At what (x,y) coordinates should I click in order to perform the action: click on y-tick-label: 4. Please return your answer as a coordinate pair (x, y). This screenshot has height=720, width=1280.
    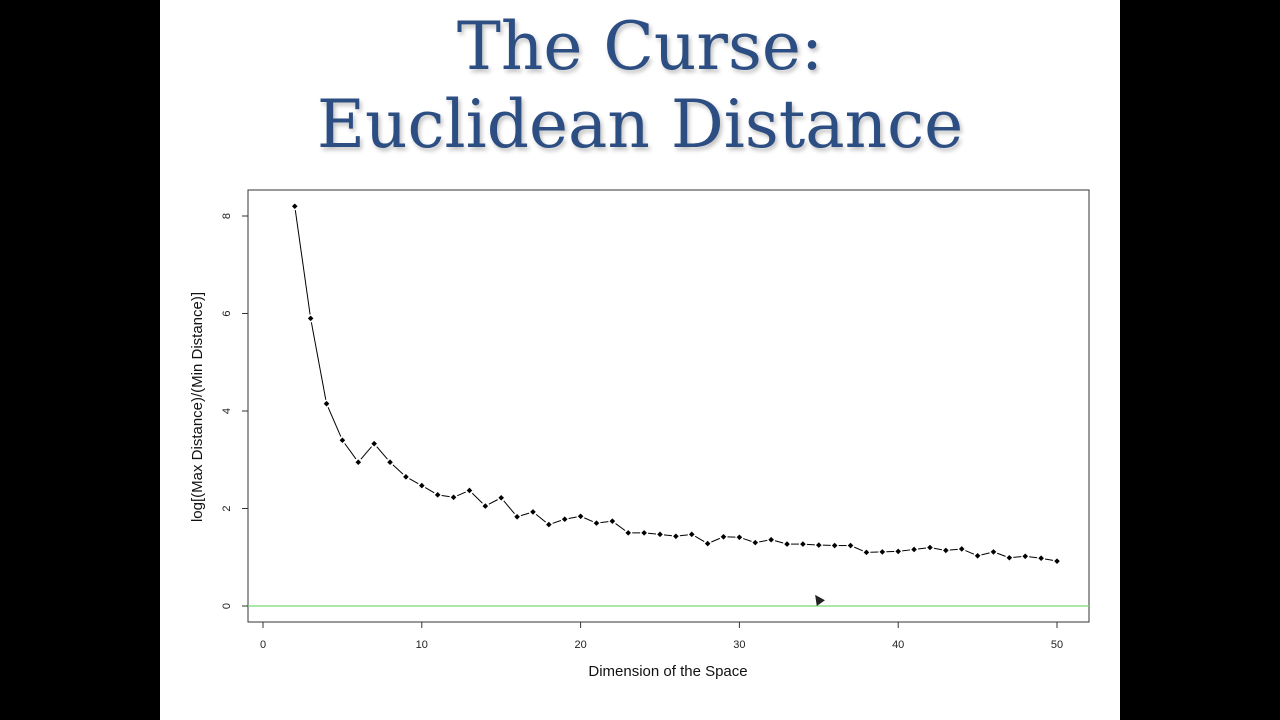
    Looking at the image, I should click on (227, 411).